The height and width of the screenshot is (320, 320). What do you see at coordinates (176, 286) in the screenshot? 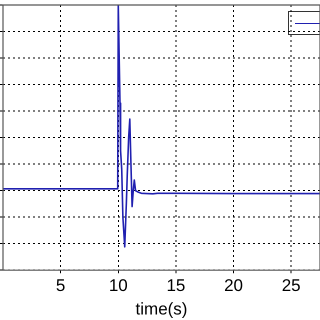
I see `x-tick-label: 15` at bounding box center [176, 286].